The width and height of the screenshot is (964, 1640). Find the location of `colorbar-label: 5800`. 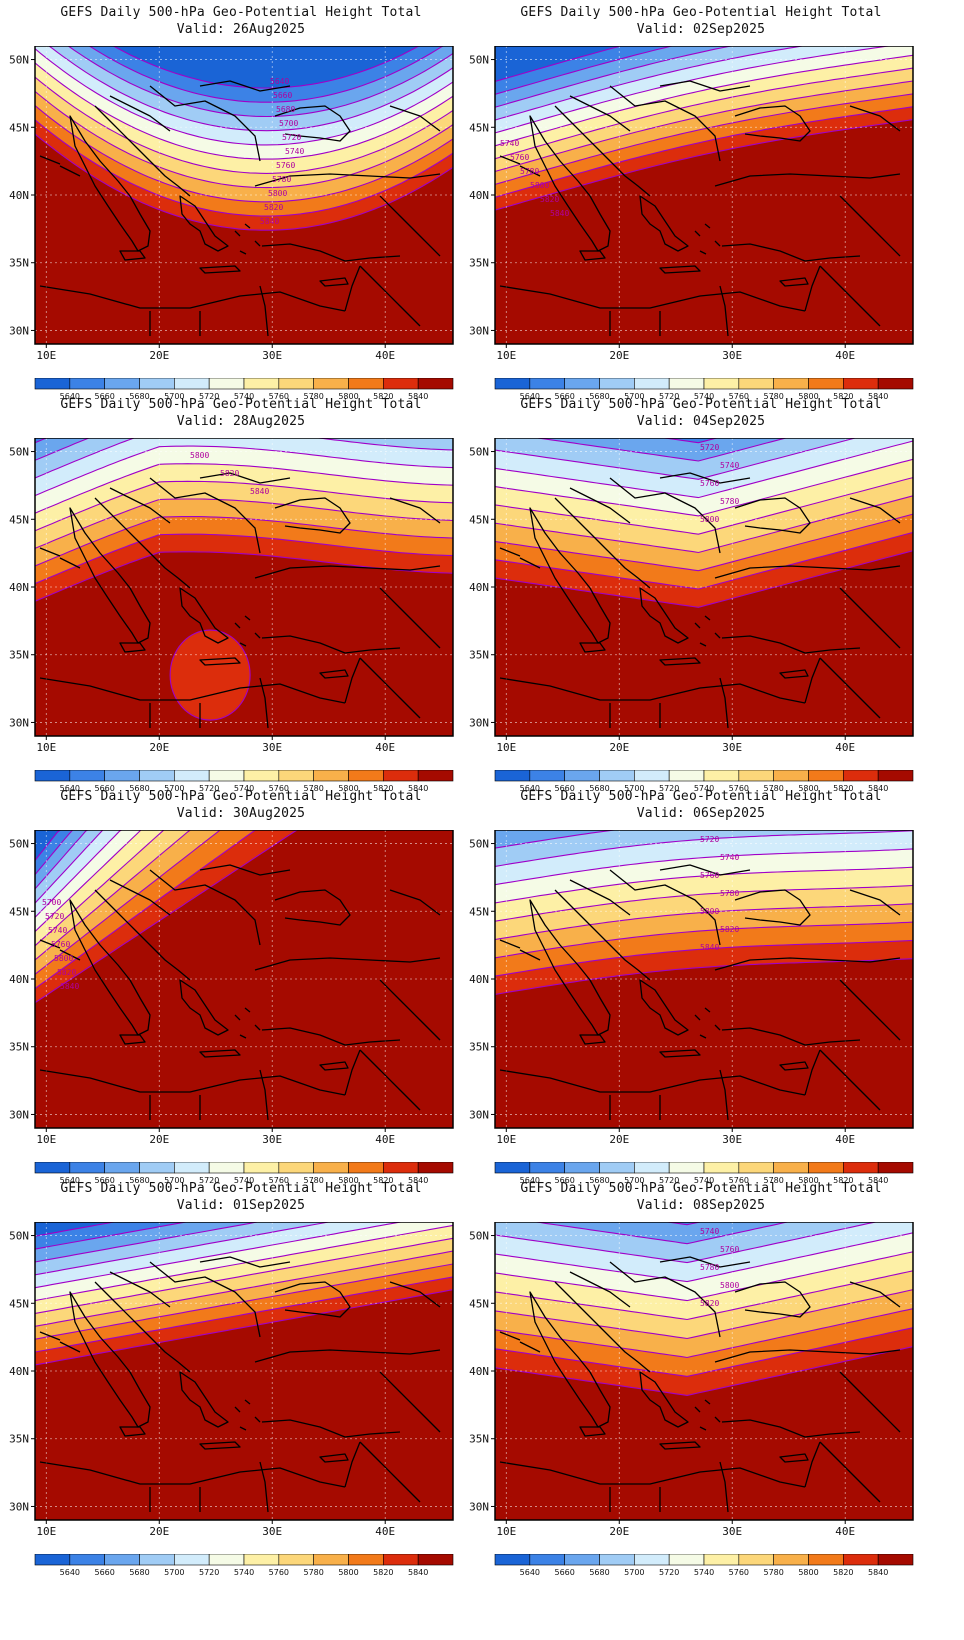

colorbar-label: 5800 is located at coordinates (808, 396).